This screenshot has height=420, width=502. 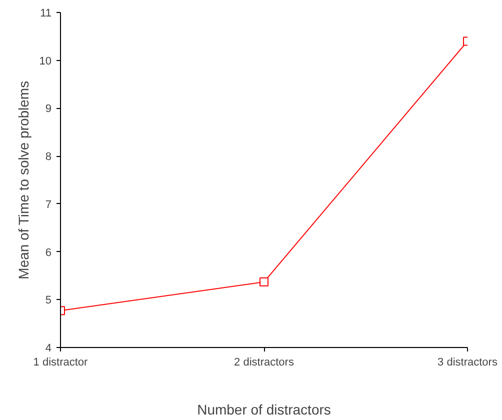 What do you see at coordinates (468, 362) in the screenshot?
I see `x-tick-label: 3 distractors` at bounding box center [468, 362].